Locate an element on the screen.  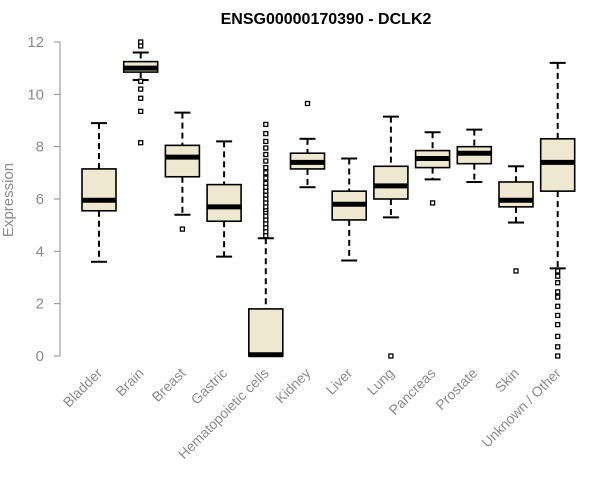
y-tick-label: 8 is located at coordinates (40, 147).